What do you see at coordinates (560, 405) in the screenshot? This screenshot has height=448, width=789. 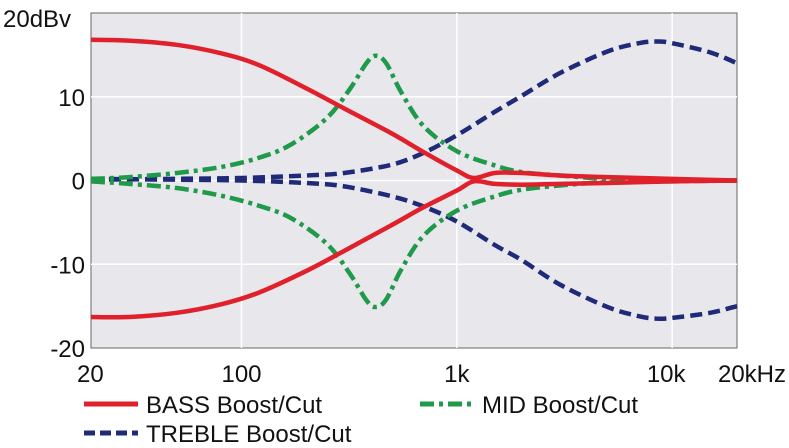 I see `legend-label-mid: MID Boost/Cut` at bounding box center [560, 405].